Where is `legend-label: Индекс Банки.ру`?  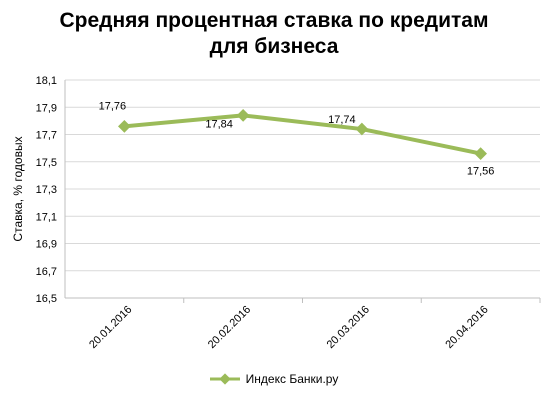 legend-label: Индекс Банки.ру is located at coordinates (292, 379).